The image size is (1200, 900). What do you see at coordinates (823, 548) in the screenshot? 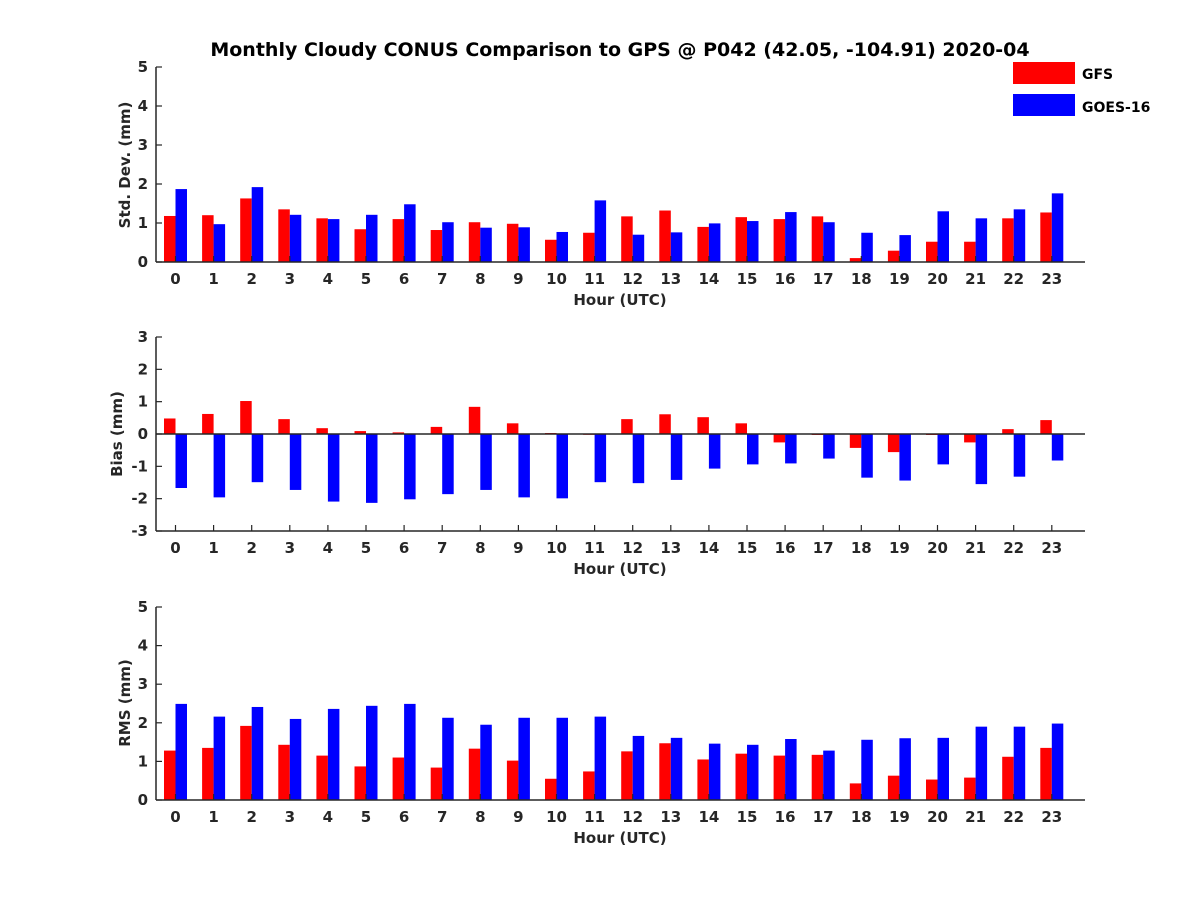
I see `bias-xtick-label: 17` at bounding box center [823, 548].